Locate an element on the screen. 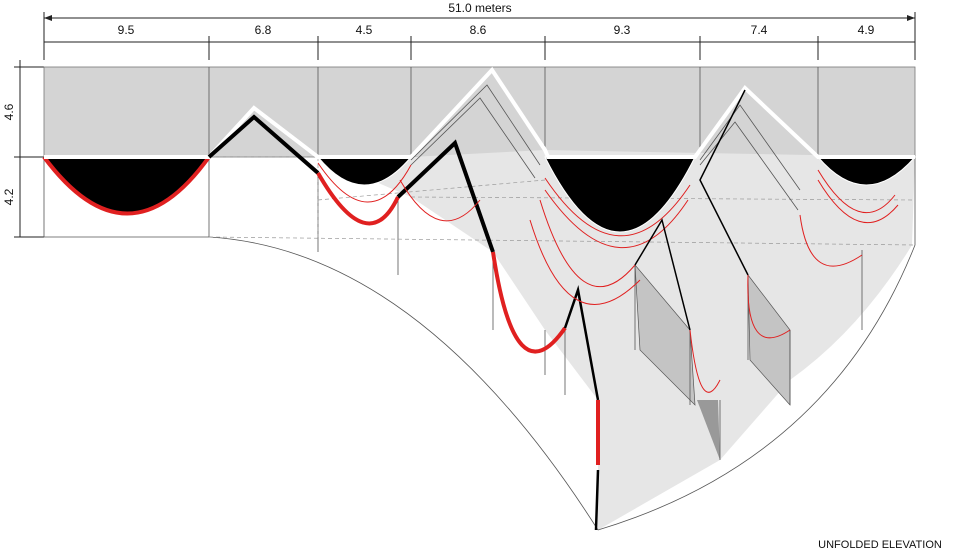 This screenshot has width=960, height=556. height-label: 4.2 is located at coordinates (9, 196).